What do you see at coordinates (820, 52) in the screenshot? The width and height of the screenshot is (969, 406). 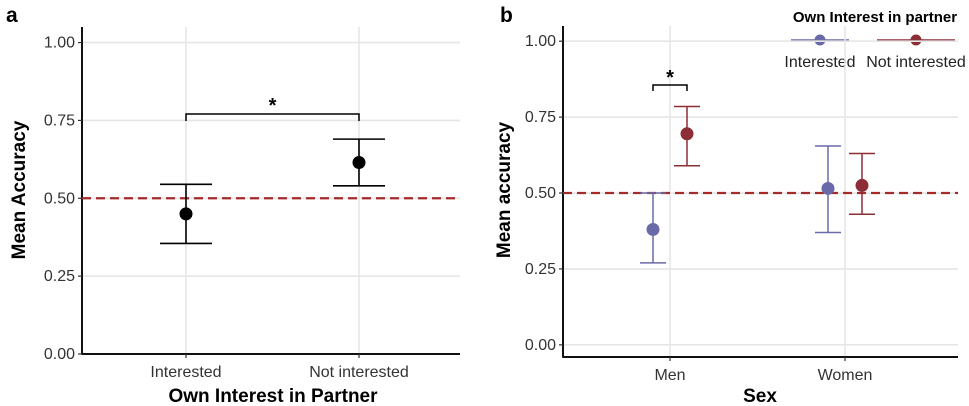 I see `legend-item-interested: Interested` at bounding box center [820, 52].